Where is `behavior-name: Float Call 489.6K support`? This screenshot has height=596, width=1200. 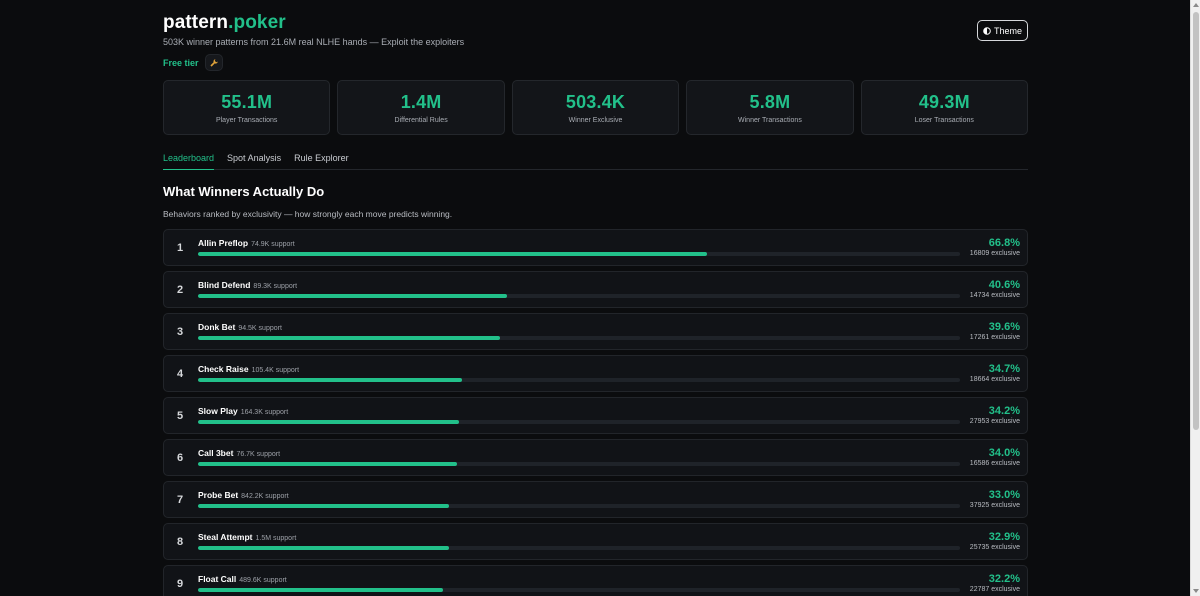
behavior-name: Float Call 489.6K support is located at coordinates (242, 579).